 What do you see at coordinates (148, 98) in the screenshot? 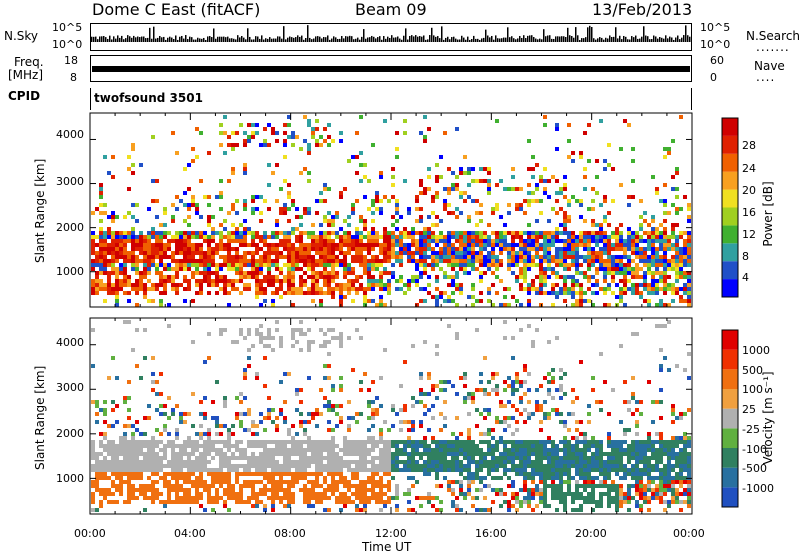
I see `cpid-value: twofsound 3501` at bounding box center [148, 98].